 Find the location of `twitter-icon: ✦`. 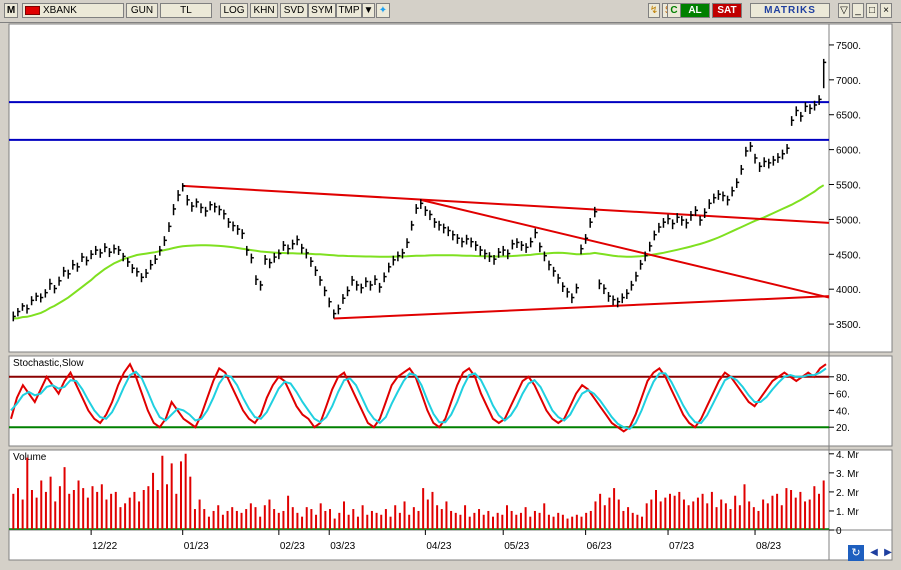

twitter-icon: ✦ is located at coordinates (383, 10).